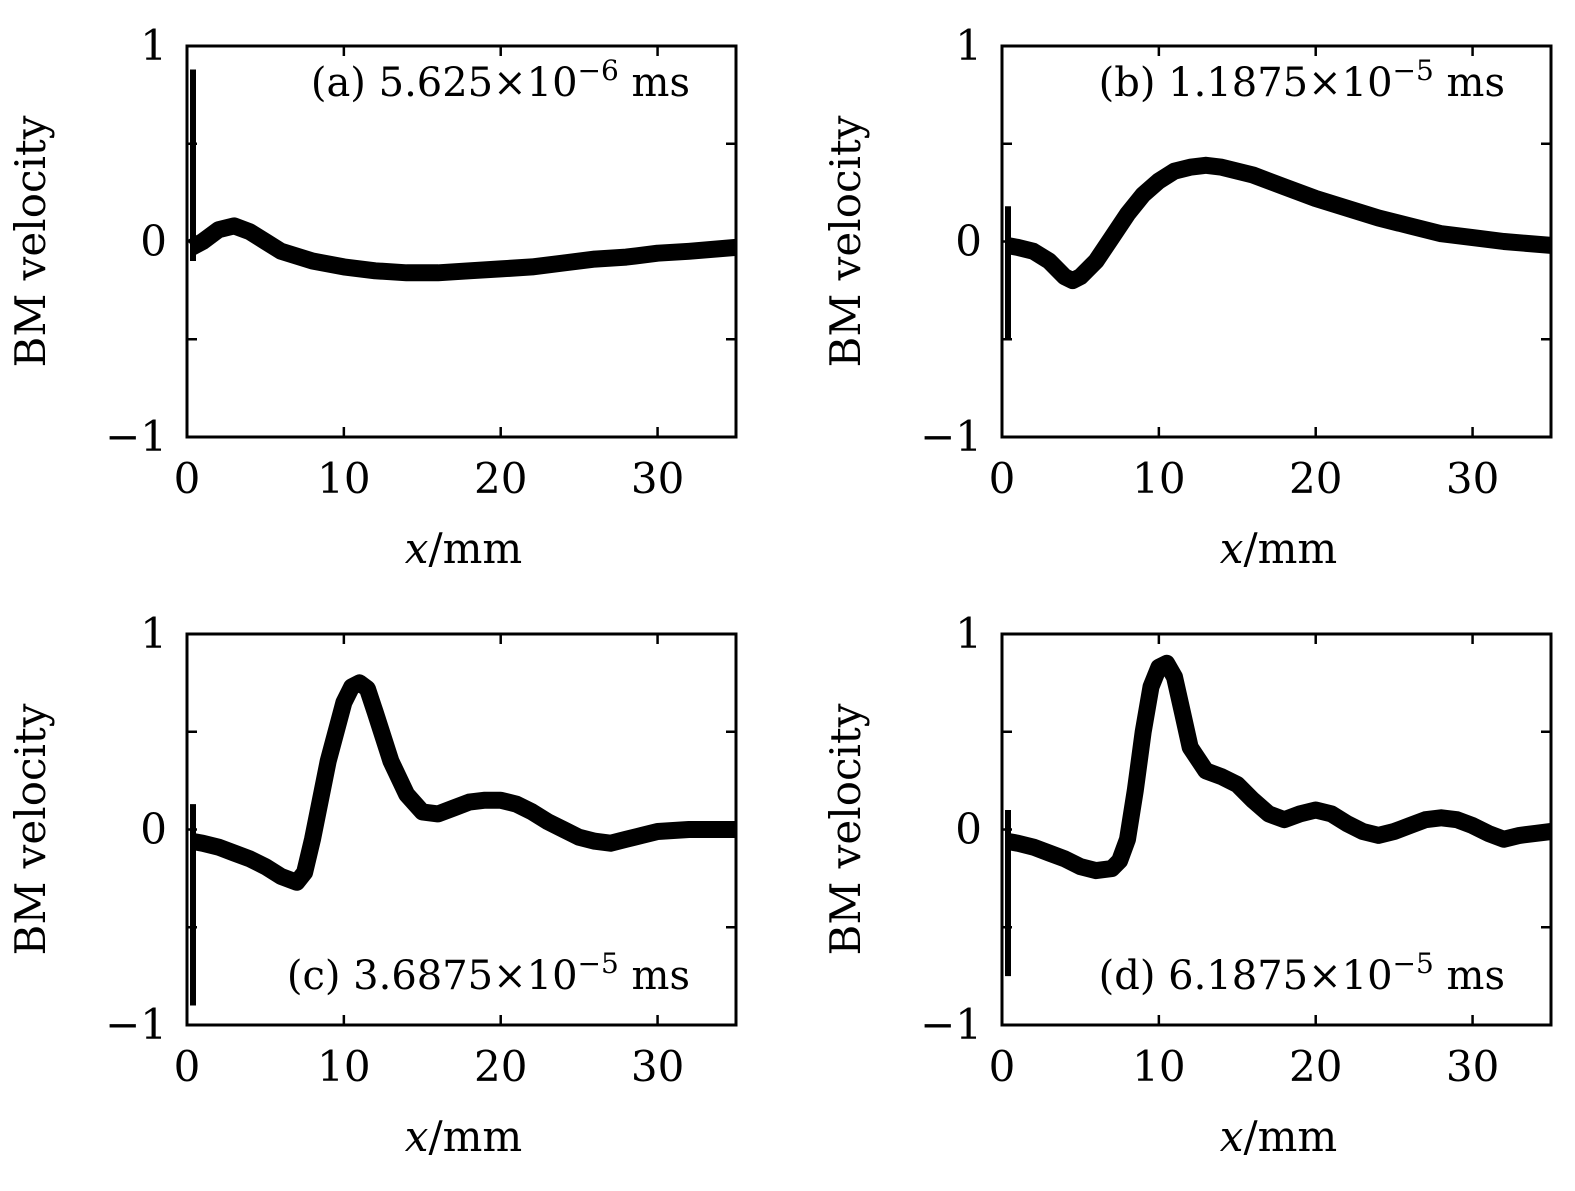  I want to click on panel-label: (d) 6.1875×10−5 ms, so click(1302, 973).